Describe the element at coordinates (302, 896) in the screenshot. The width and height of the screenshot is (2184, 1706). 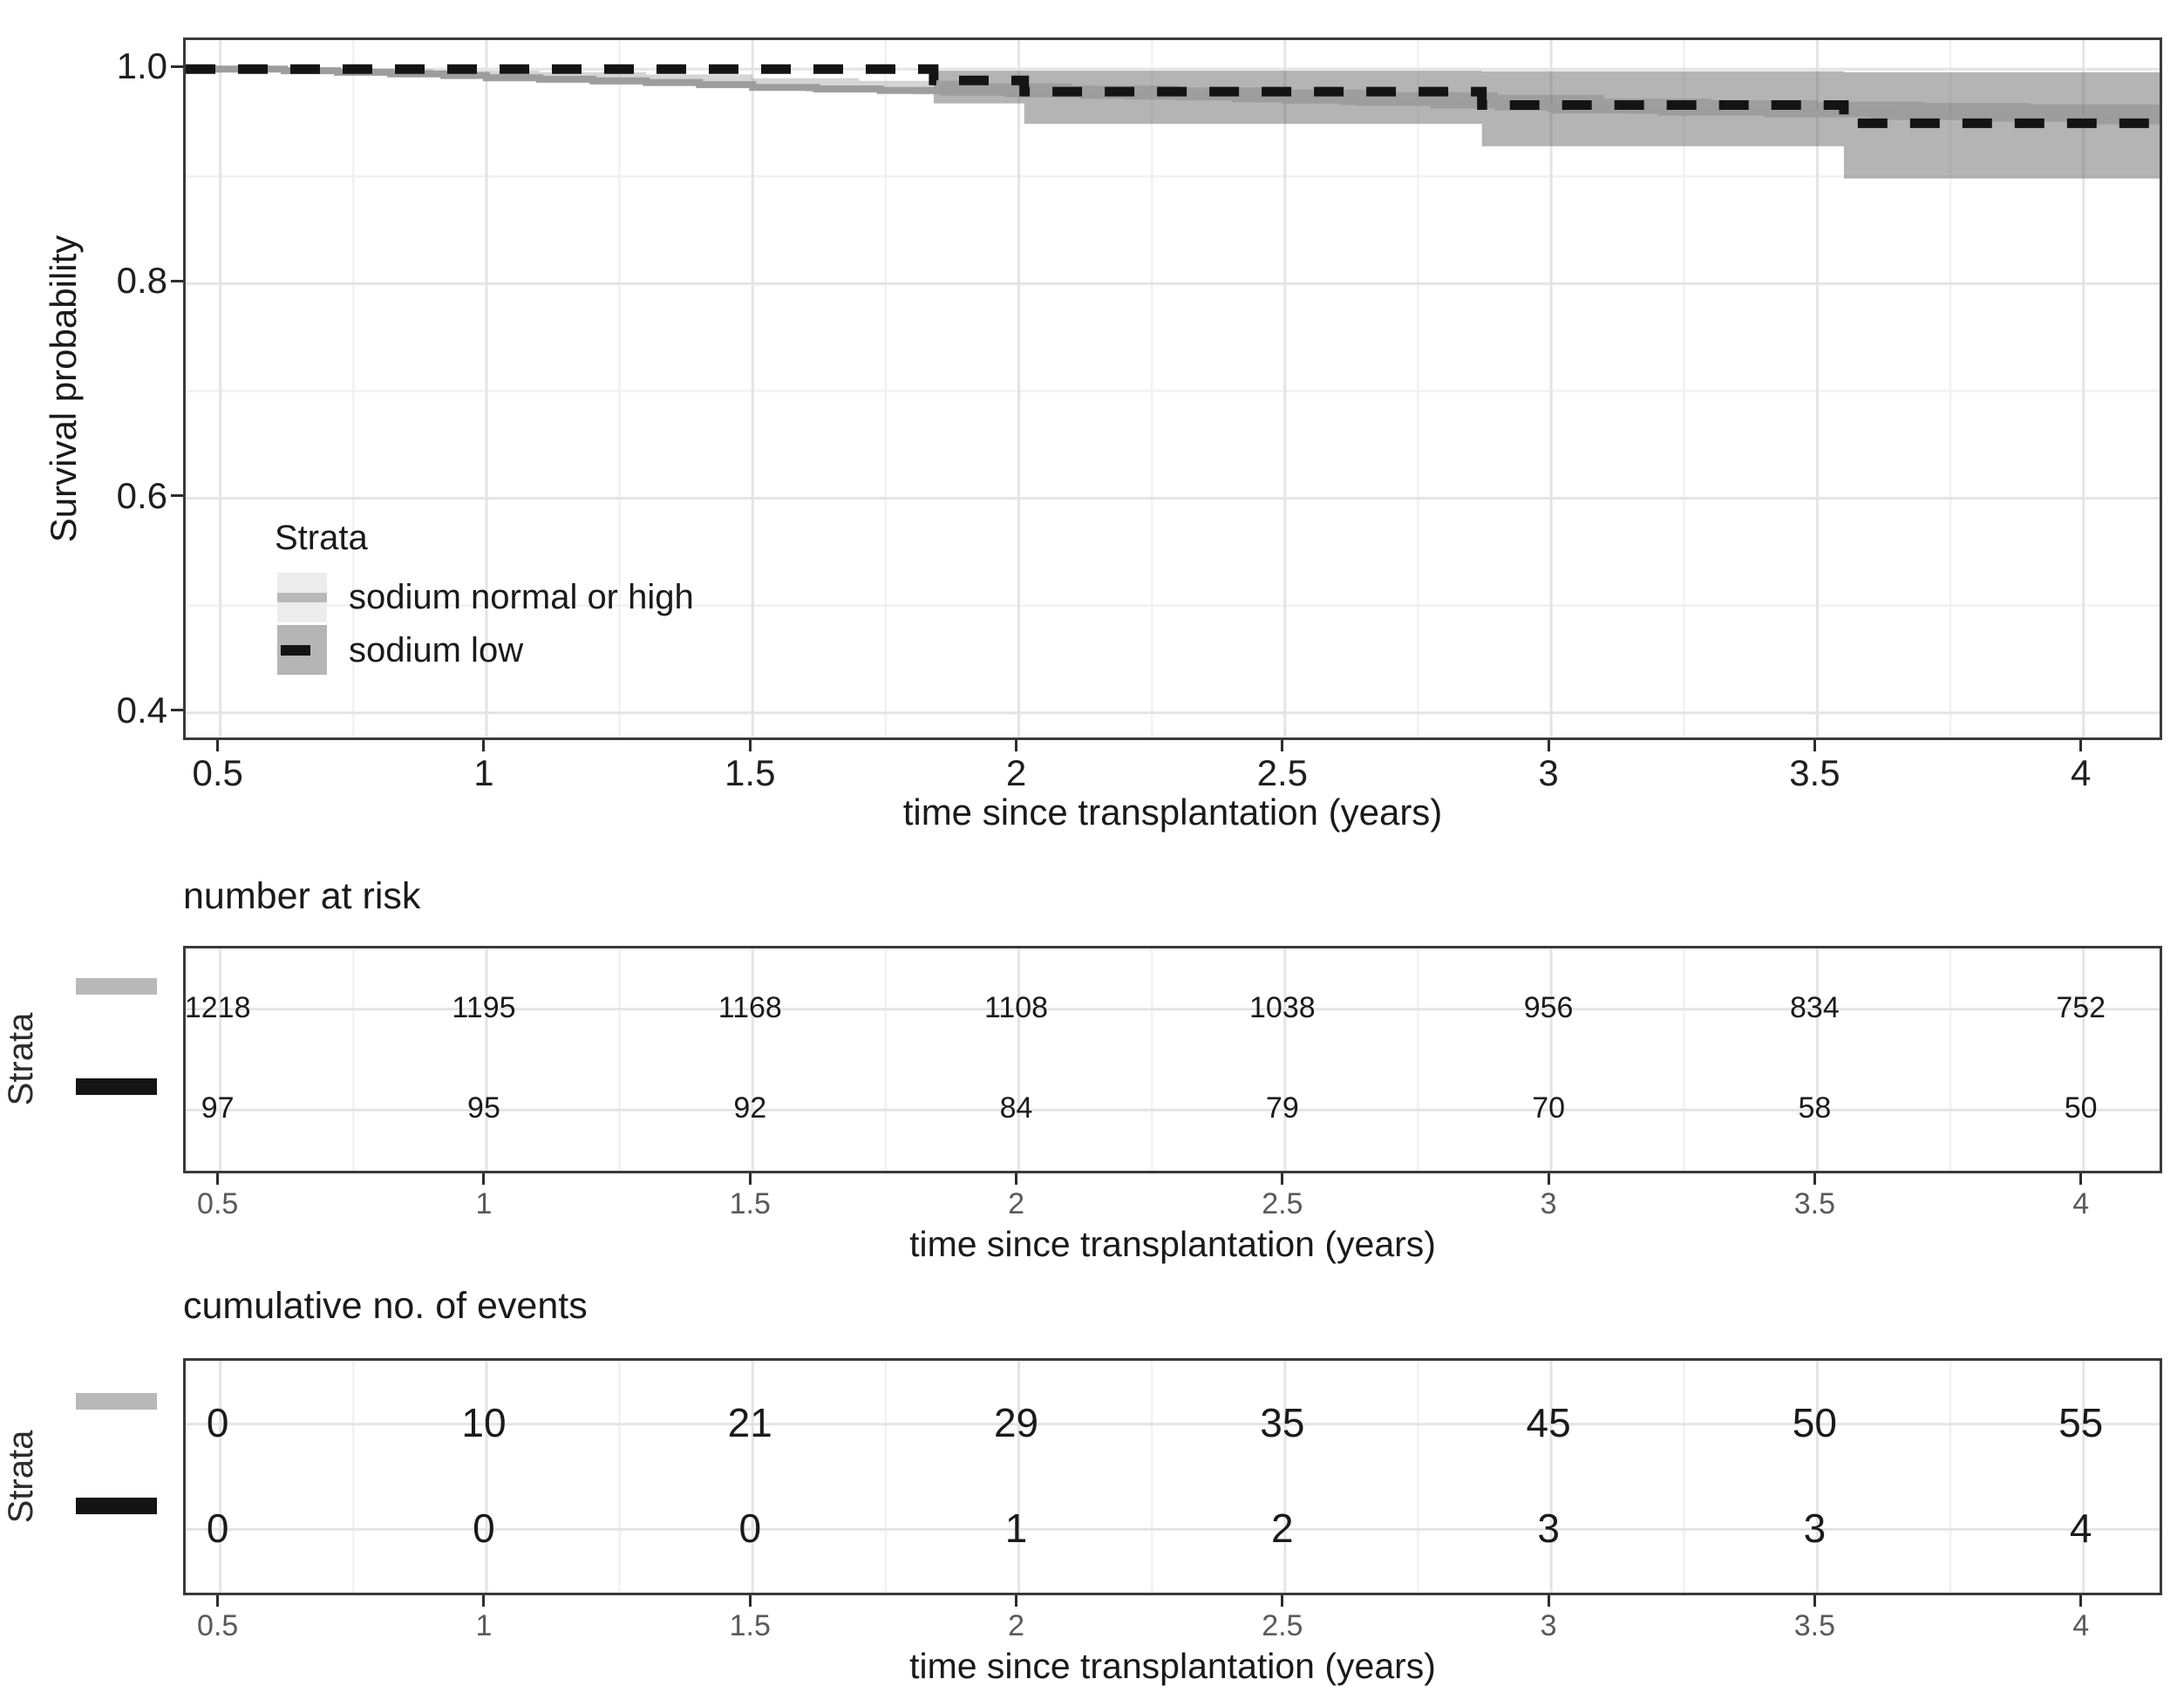
I see `risk-table-title: number at risk` at that location.